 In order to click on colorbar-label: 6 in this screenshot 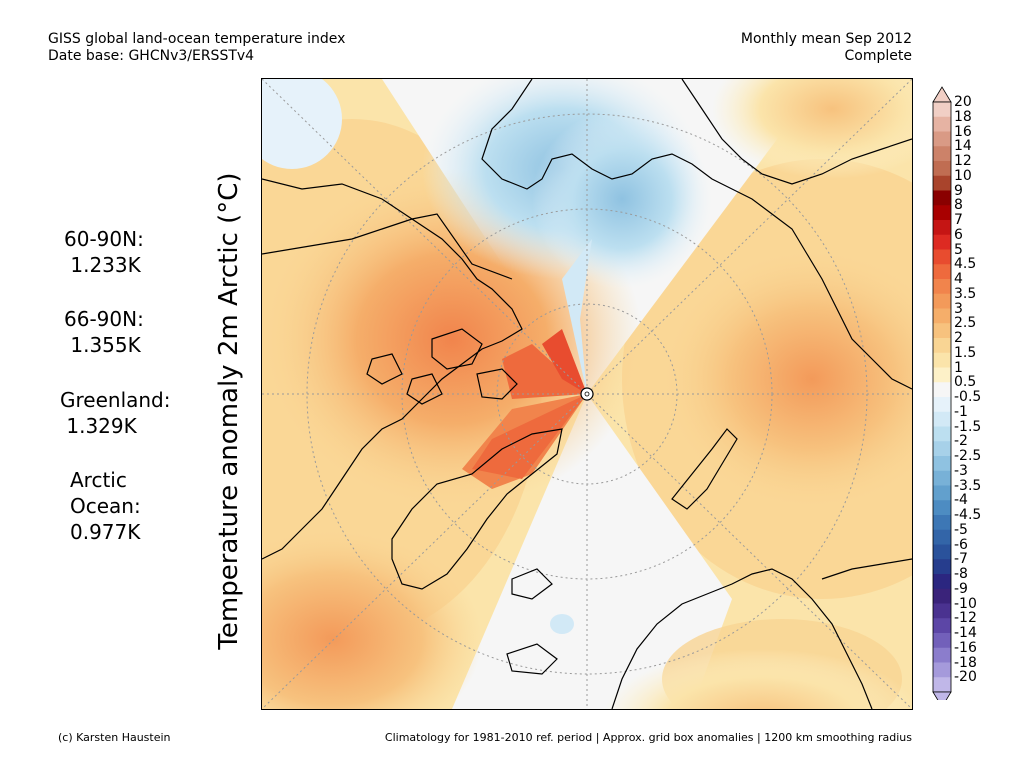, I will do `click(958, 234)`.